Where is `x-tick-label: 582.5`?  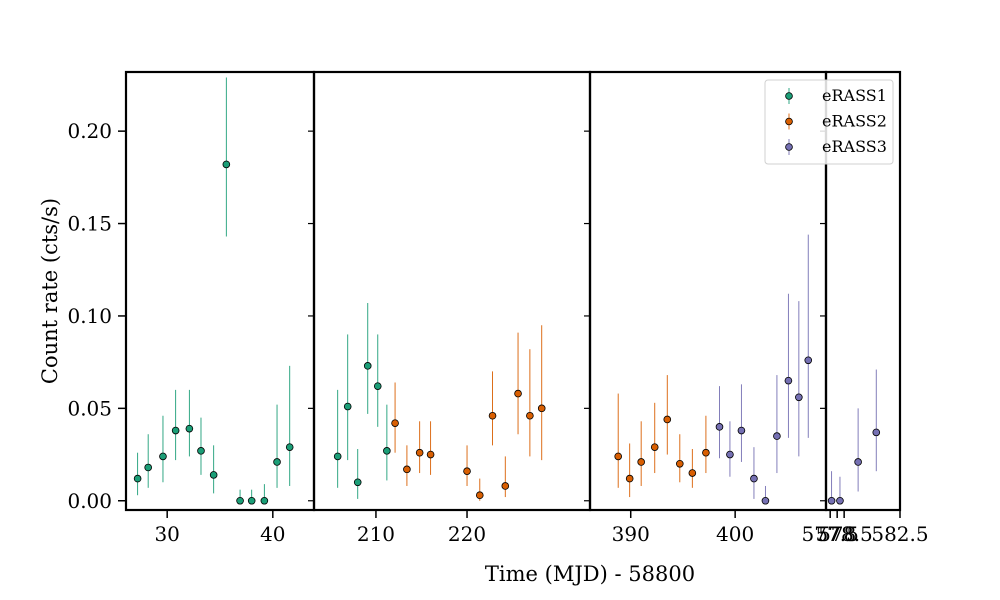
x-tick-label: 582.5 is located at coordinates (899, 534).